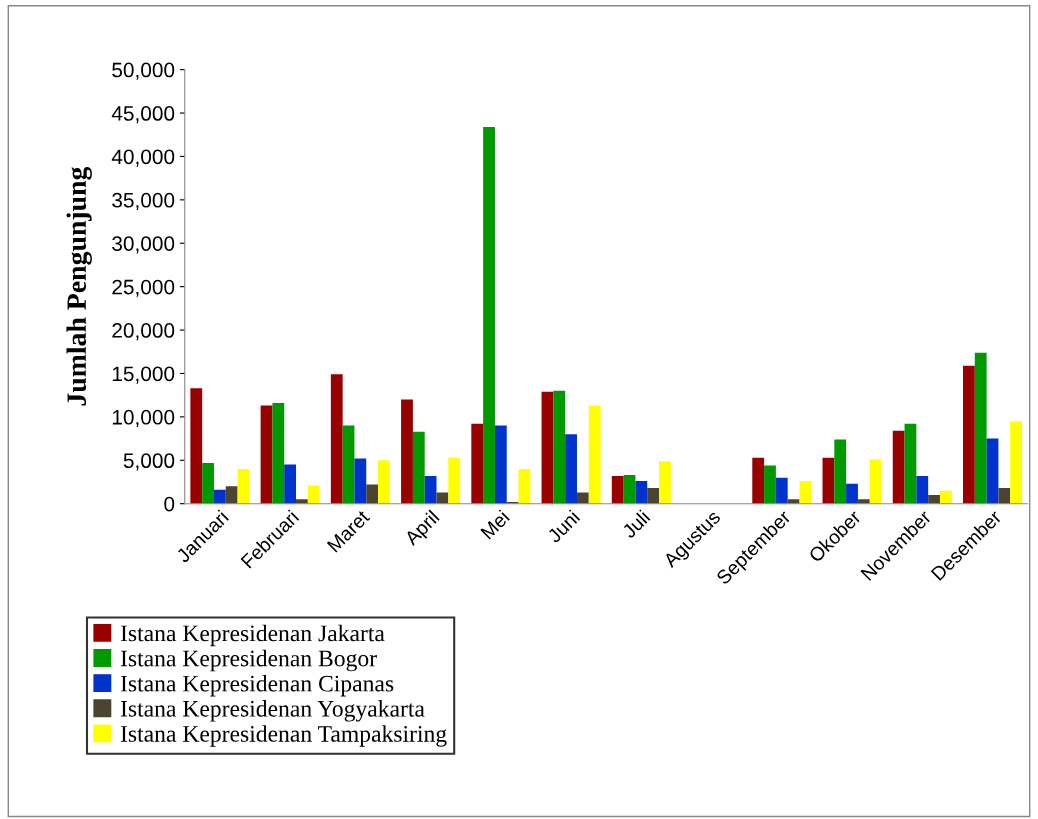 The width and height of the screenshot is (1038, 819). Describe the element at coordinates (272, 711) in the screenshot. I see `legend-label: Istana Kepresidenan Yogyakarta` at that location.